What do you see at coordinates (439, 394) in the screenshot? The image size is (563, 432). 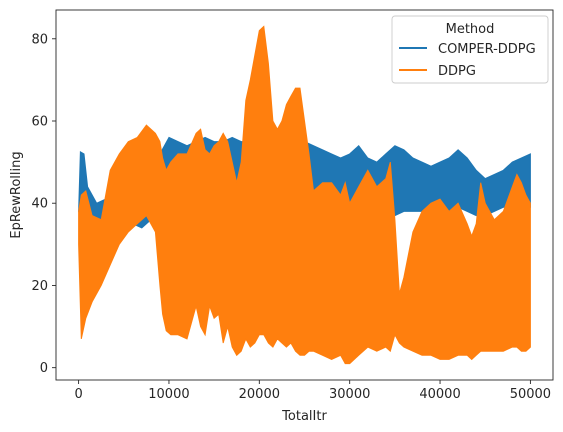 I see `x-tick-label: 40000` at bounding box center [439, 394].